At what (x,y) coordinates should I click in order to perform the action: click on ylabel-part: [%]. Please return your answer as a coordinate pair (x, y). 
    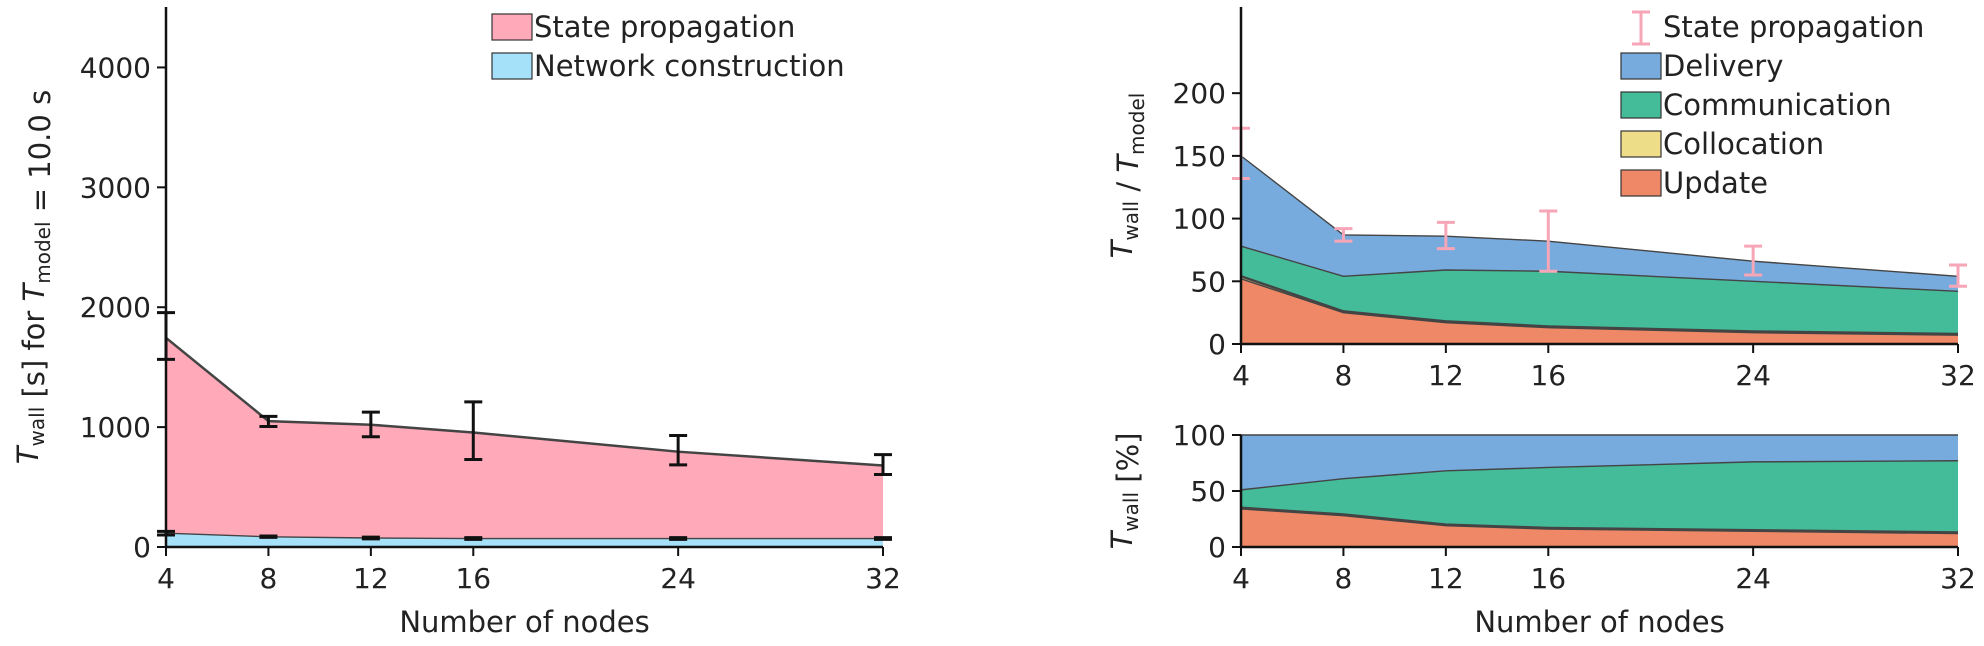
    Looking at the image, I should click on (1128, 462).